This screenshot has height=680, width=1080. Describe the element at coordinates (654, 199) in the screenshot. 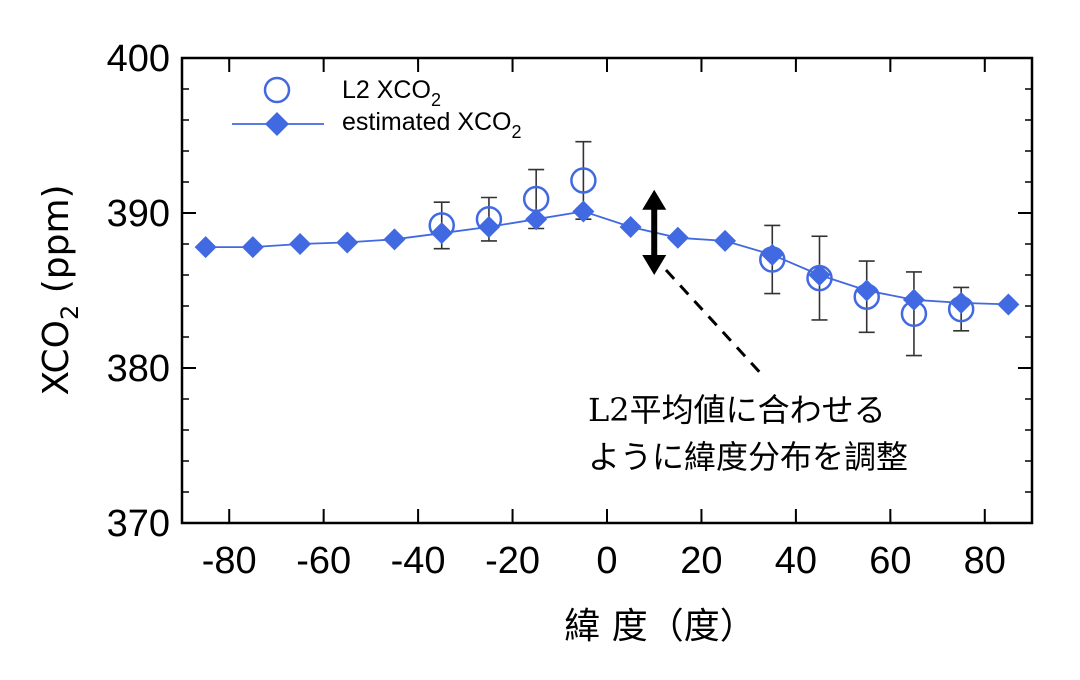

I see `adjust-arrow-head-up` at that location.